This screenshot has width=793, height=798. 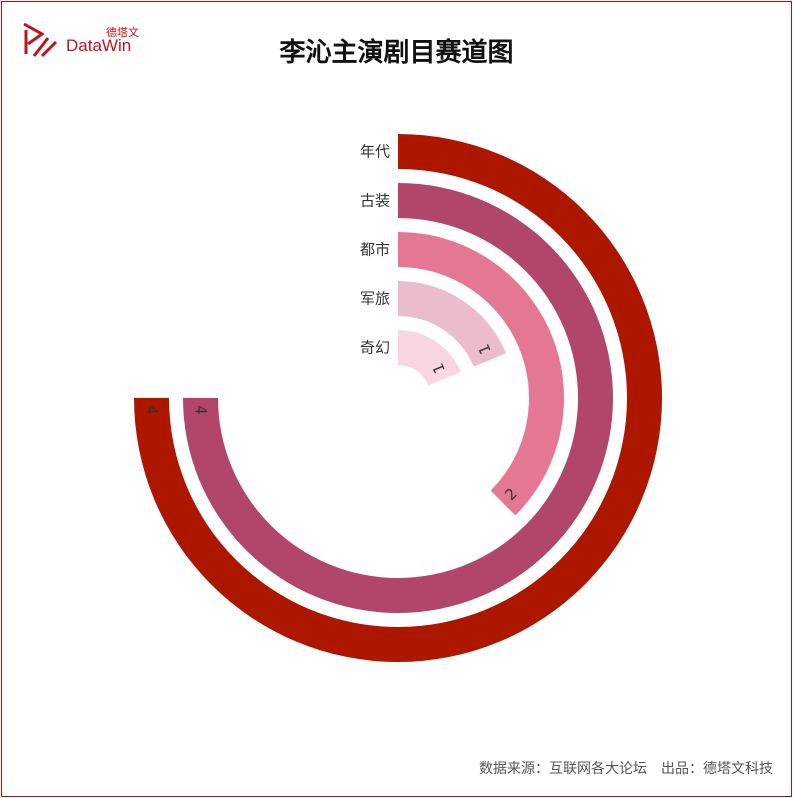 I want to click on category-label: 都市, so click(x=375, y=250).